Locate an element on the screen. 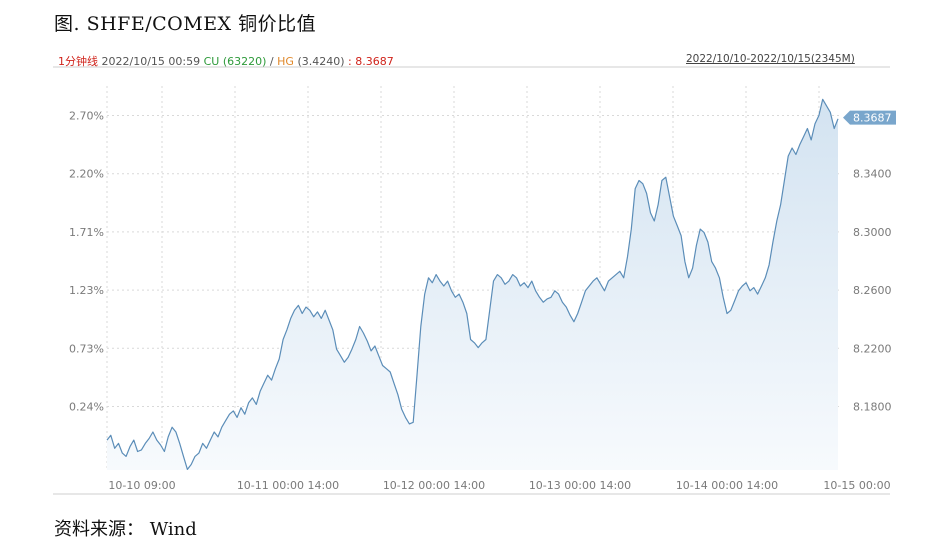  interval-label: 1分钟线 is located at coordinates (78, 61).